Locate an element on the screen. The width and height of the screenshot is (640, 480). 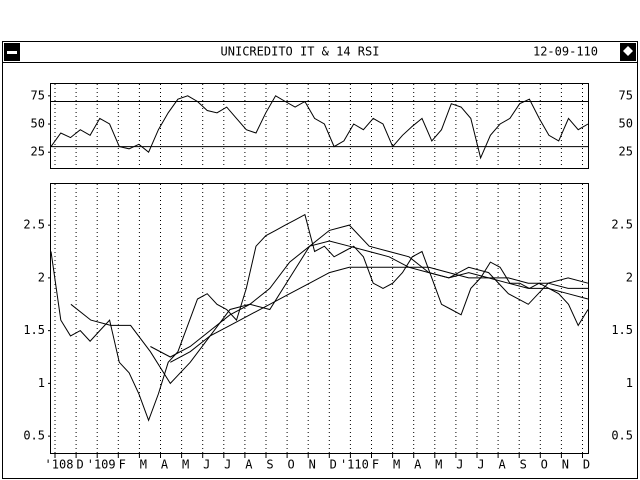
y-tick-label: 1.5 is located at coordinates (34, 330).